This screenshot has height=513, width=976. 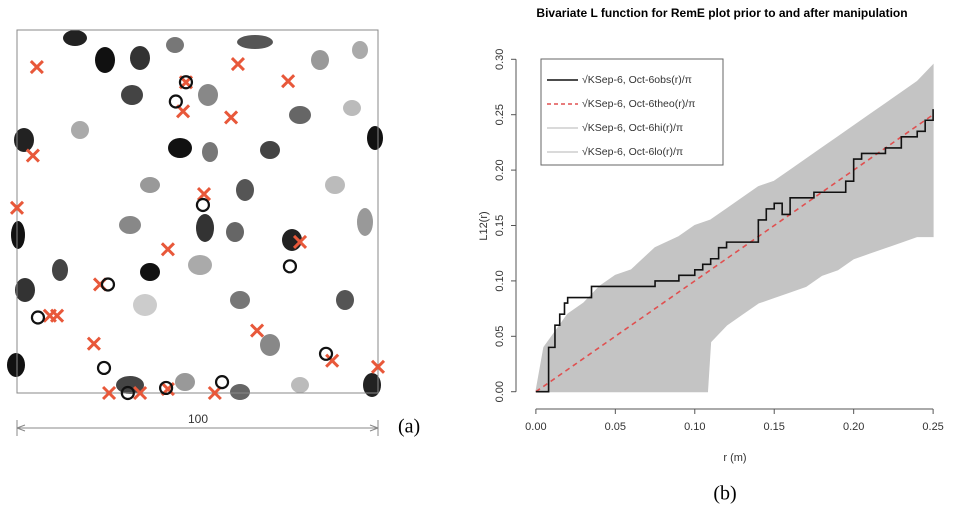 What do you see at coordinates (500, 225) in the screenshot?
I see `y-tick-label: 0.15` at bounding box center [500, 225].